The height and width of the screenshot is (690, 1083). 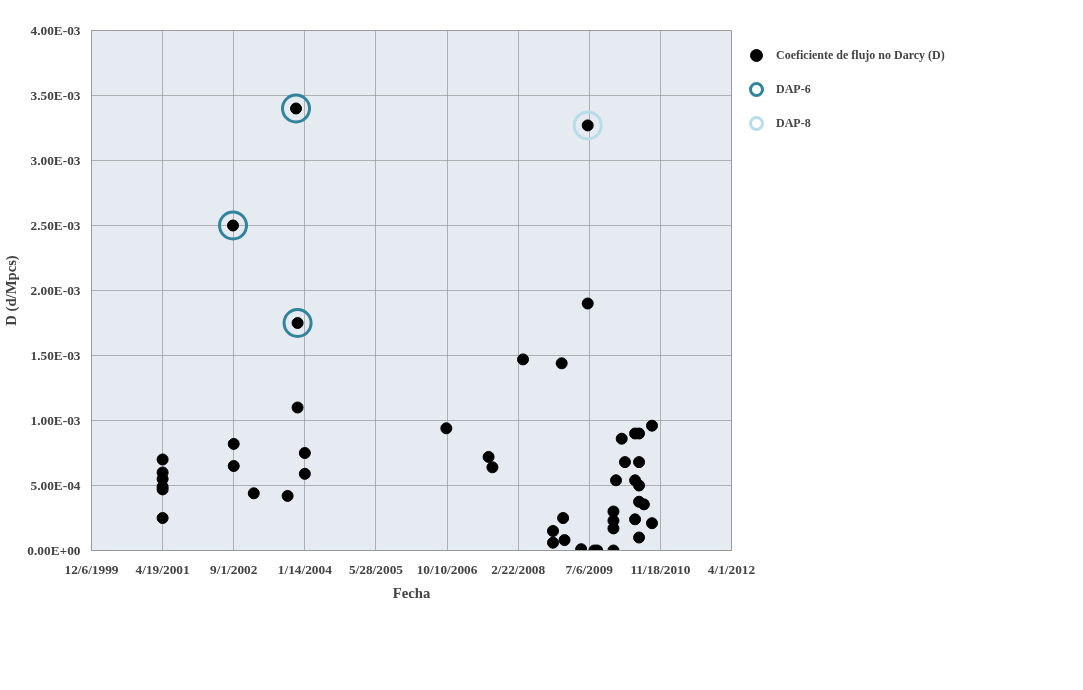 What do you see at coordinates (518, 569) in the screenshot?
I see `x-tick-label: 2/22/2008` at bounding box center [518, 569].